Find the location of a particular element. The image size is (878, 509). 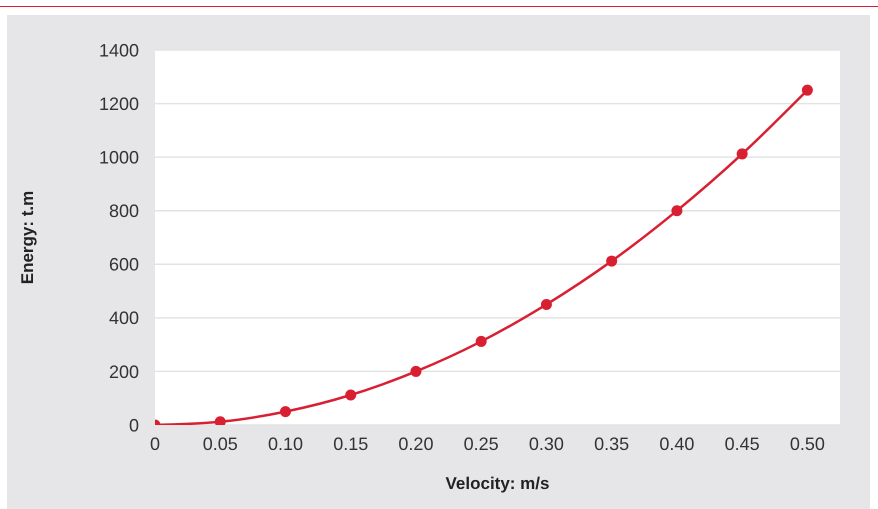

x-tick-label: 0.50 is located at coordinates (807, 444).